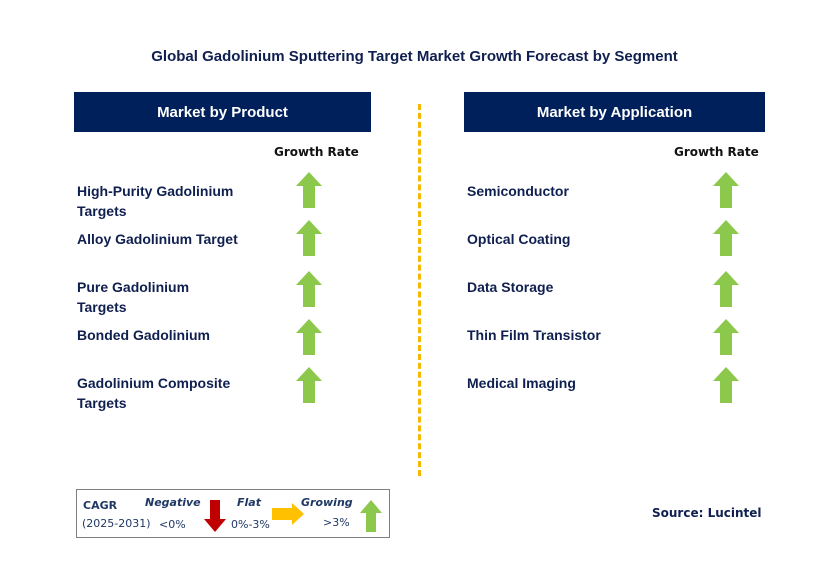  What do you see at coordinates (249, 502) in the screenshot?
I see `legend-flat: Flat` at bounding box center [249, 502].